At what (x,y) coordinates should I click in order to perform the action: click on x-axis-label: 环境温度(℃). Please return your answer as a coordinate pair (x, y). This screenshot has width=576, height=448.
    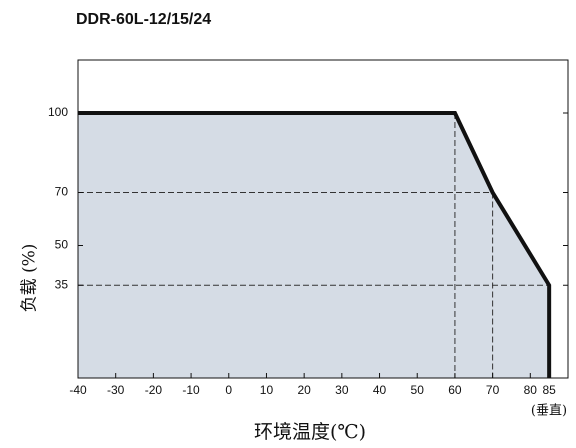
    Looking at the image, I should click on (310, 432).